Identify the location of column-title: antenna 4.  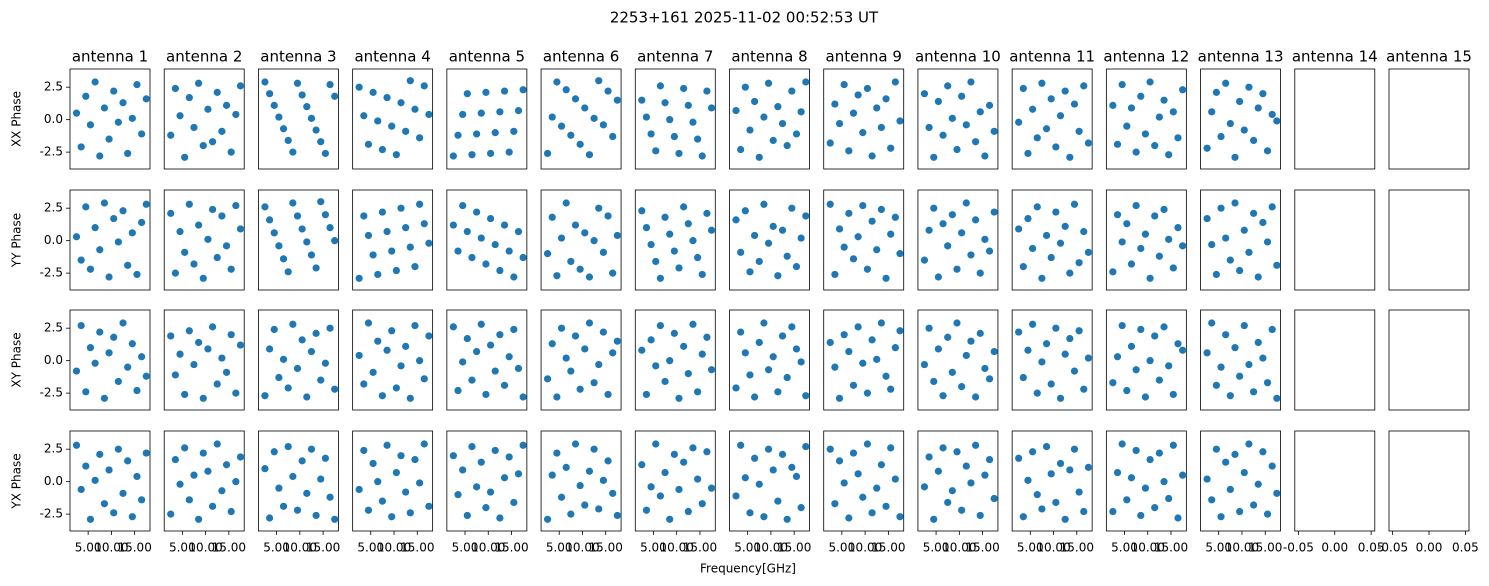
(392, 57).